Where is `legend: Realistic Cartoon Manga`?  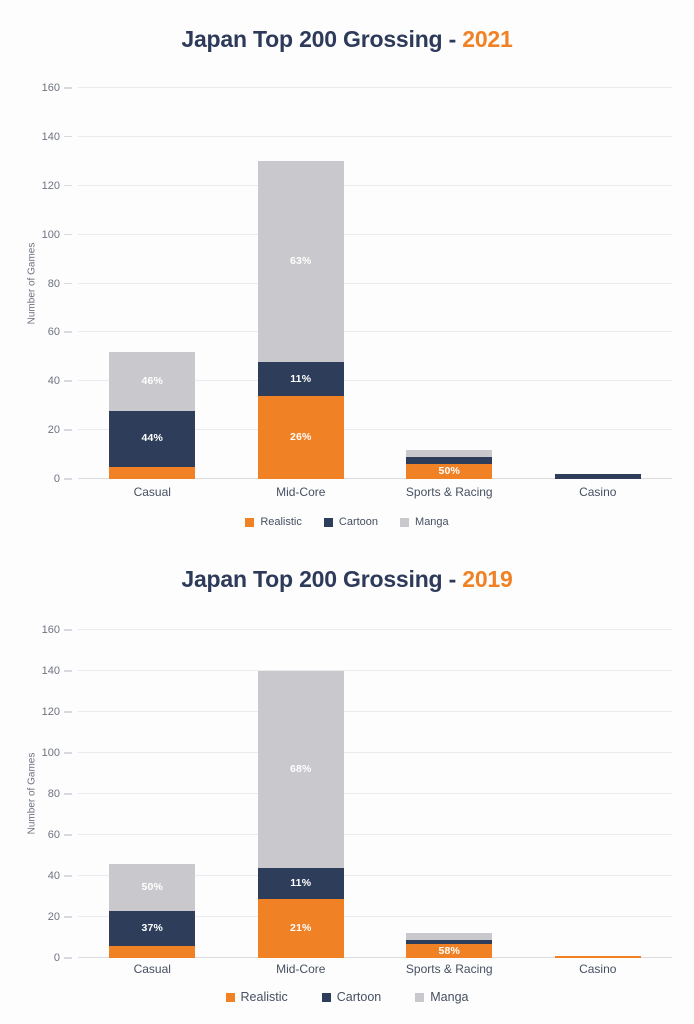 legend: Realistic Cartoon Manga is located at coordinates (347, 522).